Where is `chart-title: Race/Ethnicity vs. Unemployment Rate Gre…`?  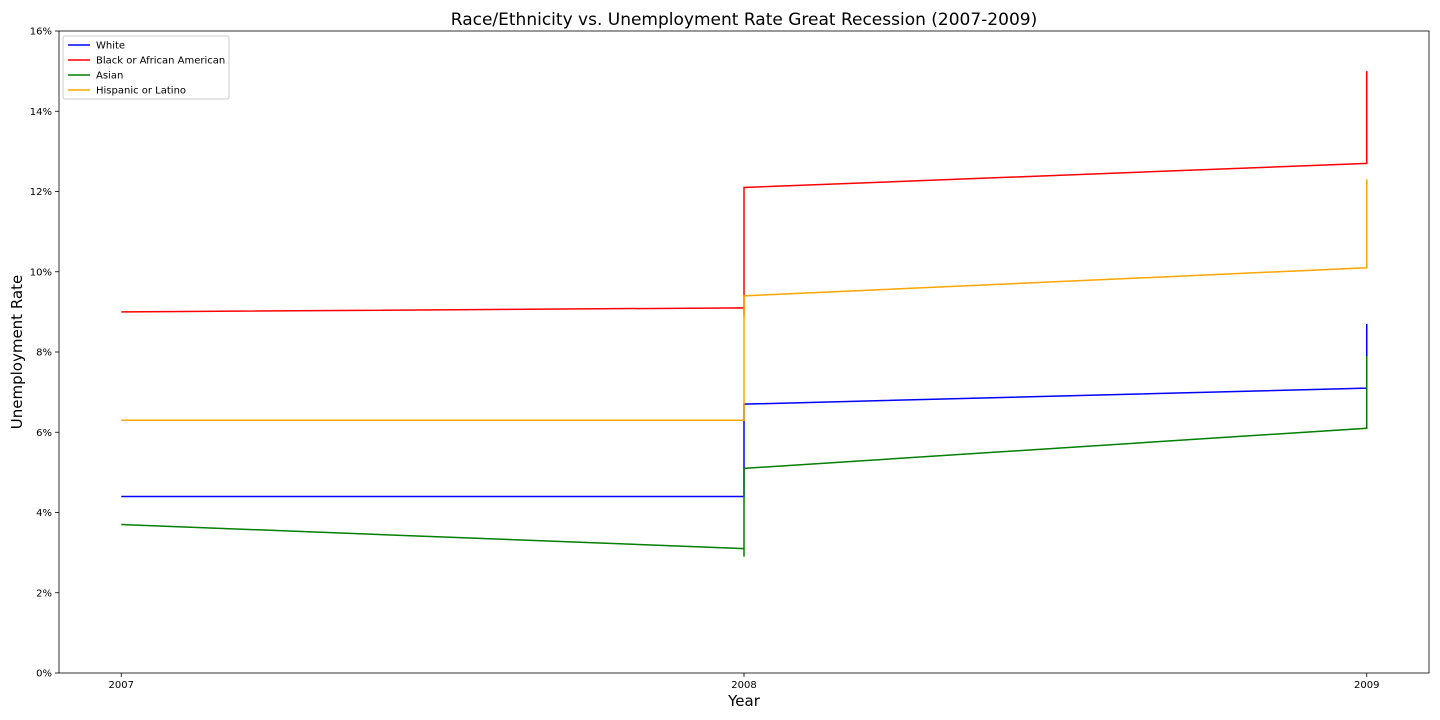 chart-title: Race/Ethnicity vs. Unemployment Rate Gre… is located at coordinates (744, 20).